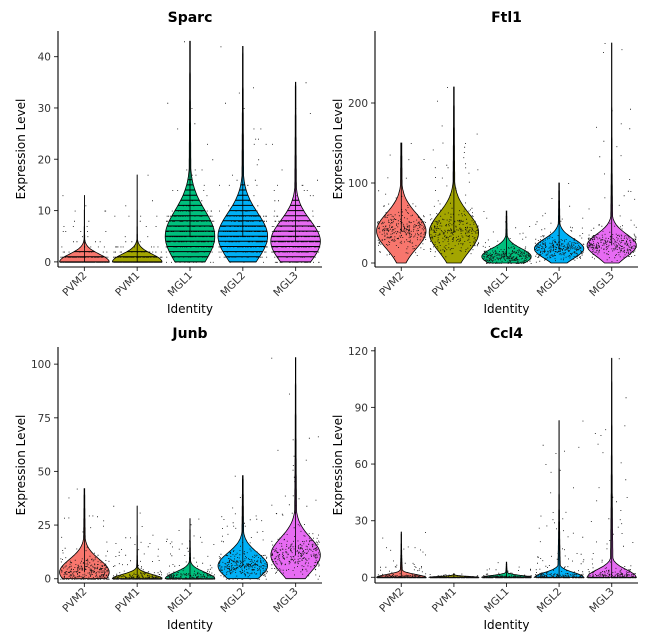 Image resolution: width=650 pixels, height=636 pixels. Describe the element at coordinates (44, 160) in the screenshot. I see `y-tick-label: 20` at that location.